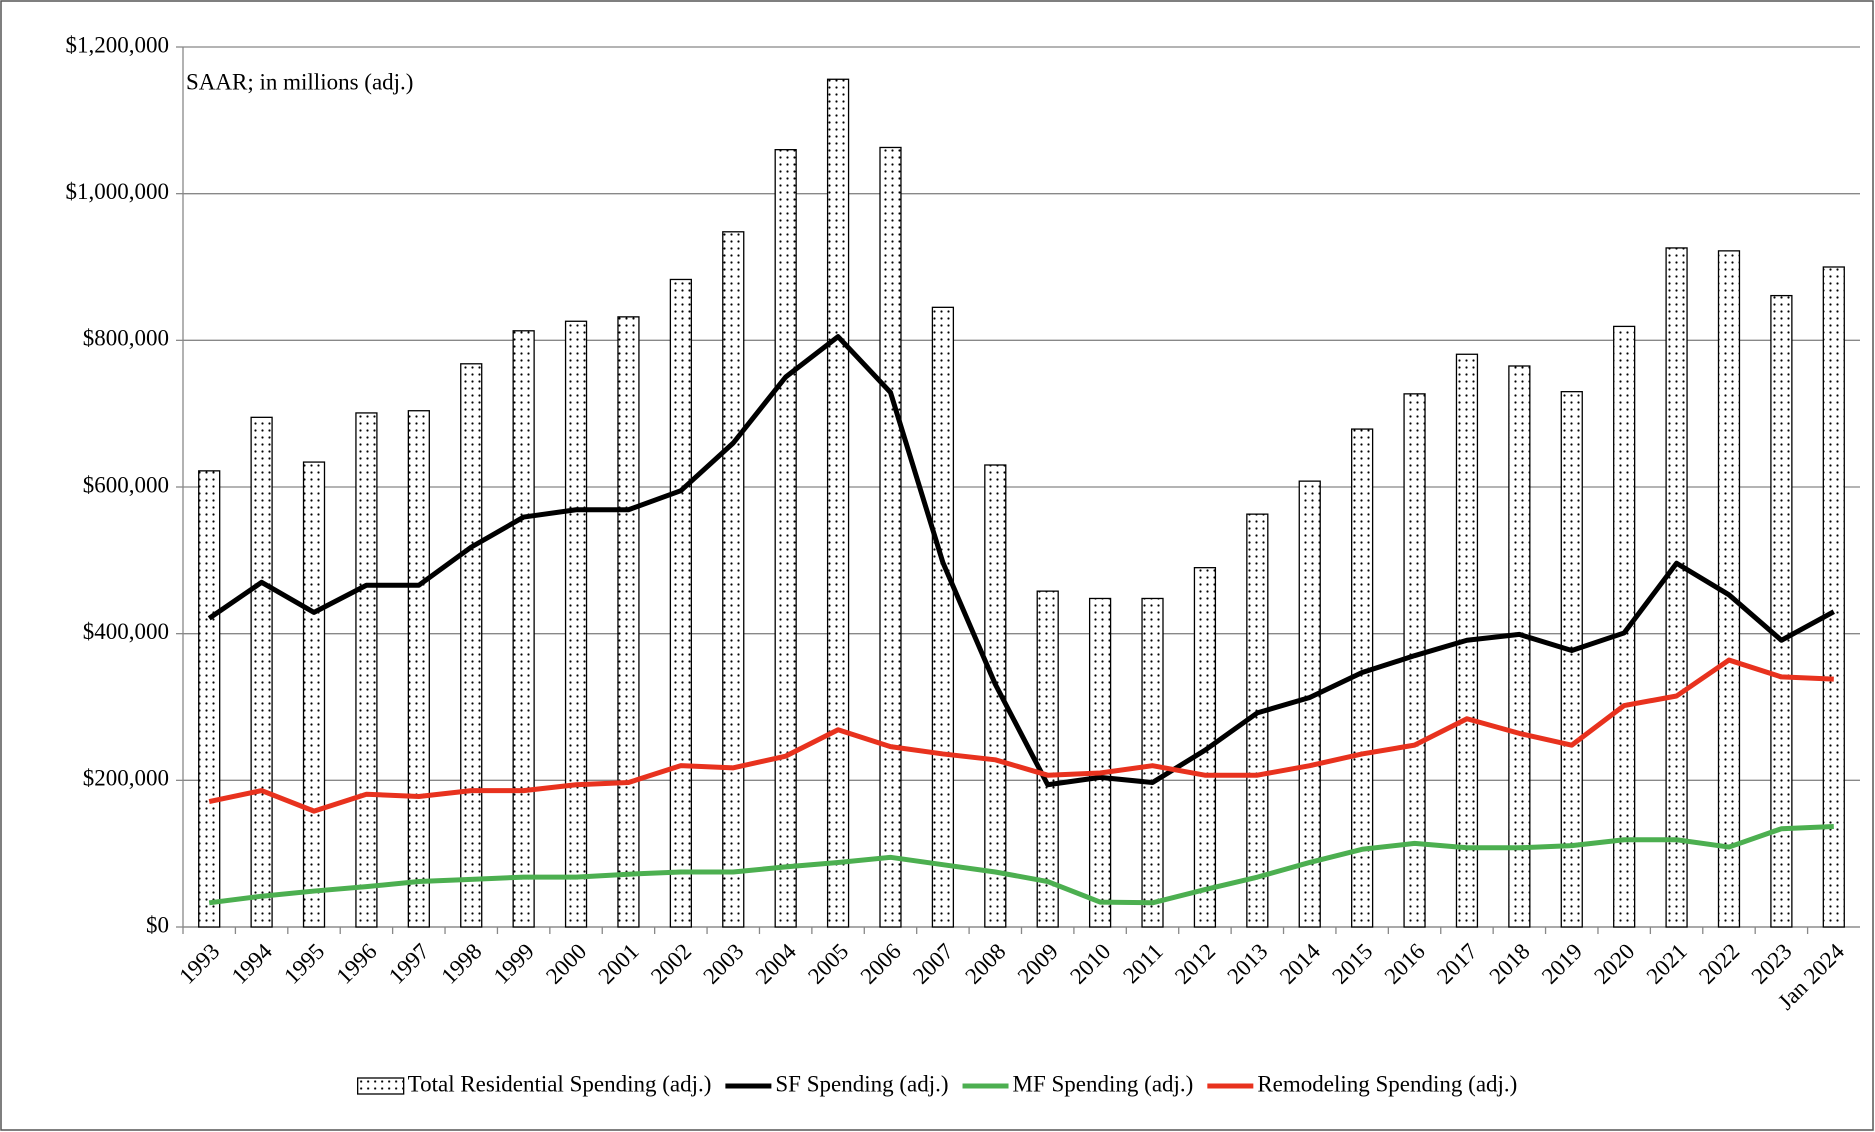  I want to click on x-tick-label: 2017, so click(1457, 964).